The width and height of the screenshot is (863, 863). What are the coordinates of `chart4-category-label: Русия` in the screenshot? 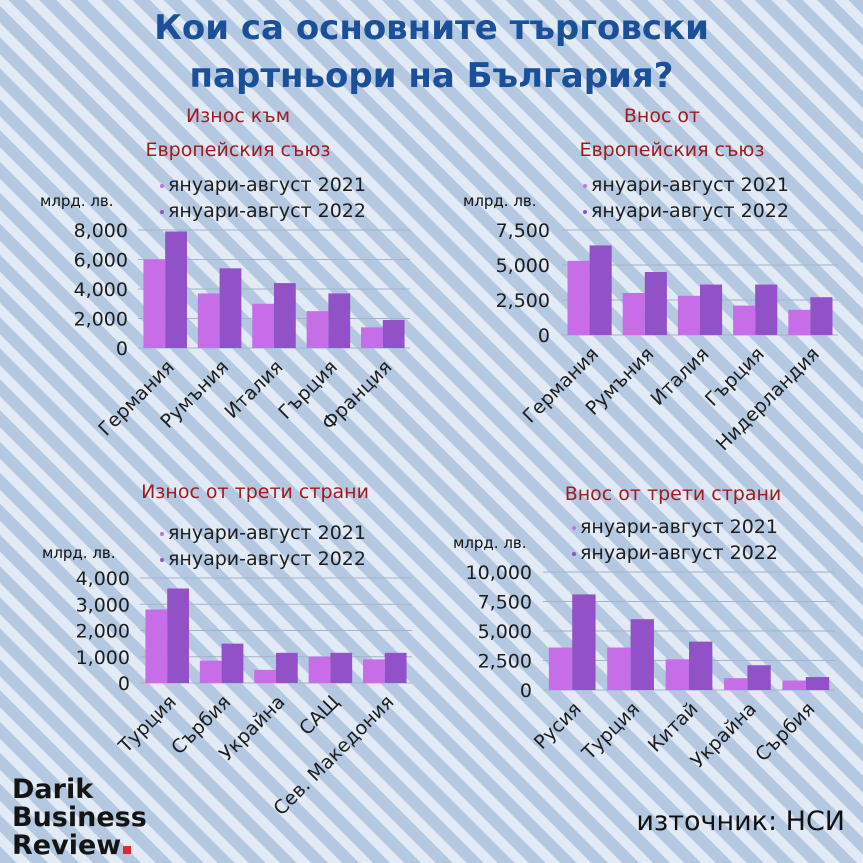 It's located at (558, 726).